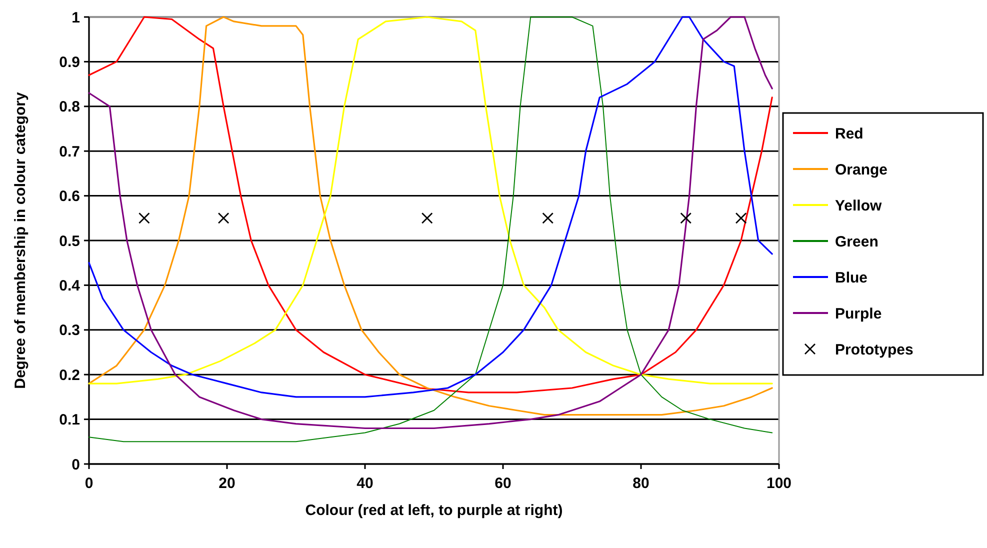 The width and height of the screenshot is (987, 548). What do you see at coordinates (365, 483) in the screenshot?
I see `x-tick-label: 40` at bounding box center [365, 483].